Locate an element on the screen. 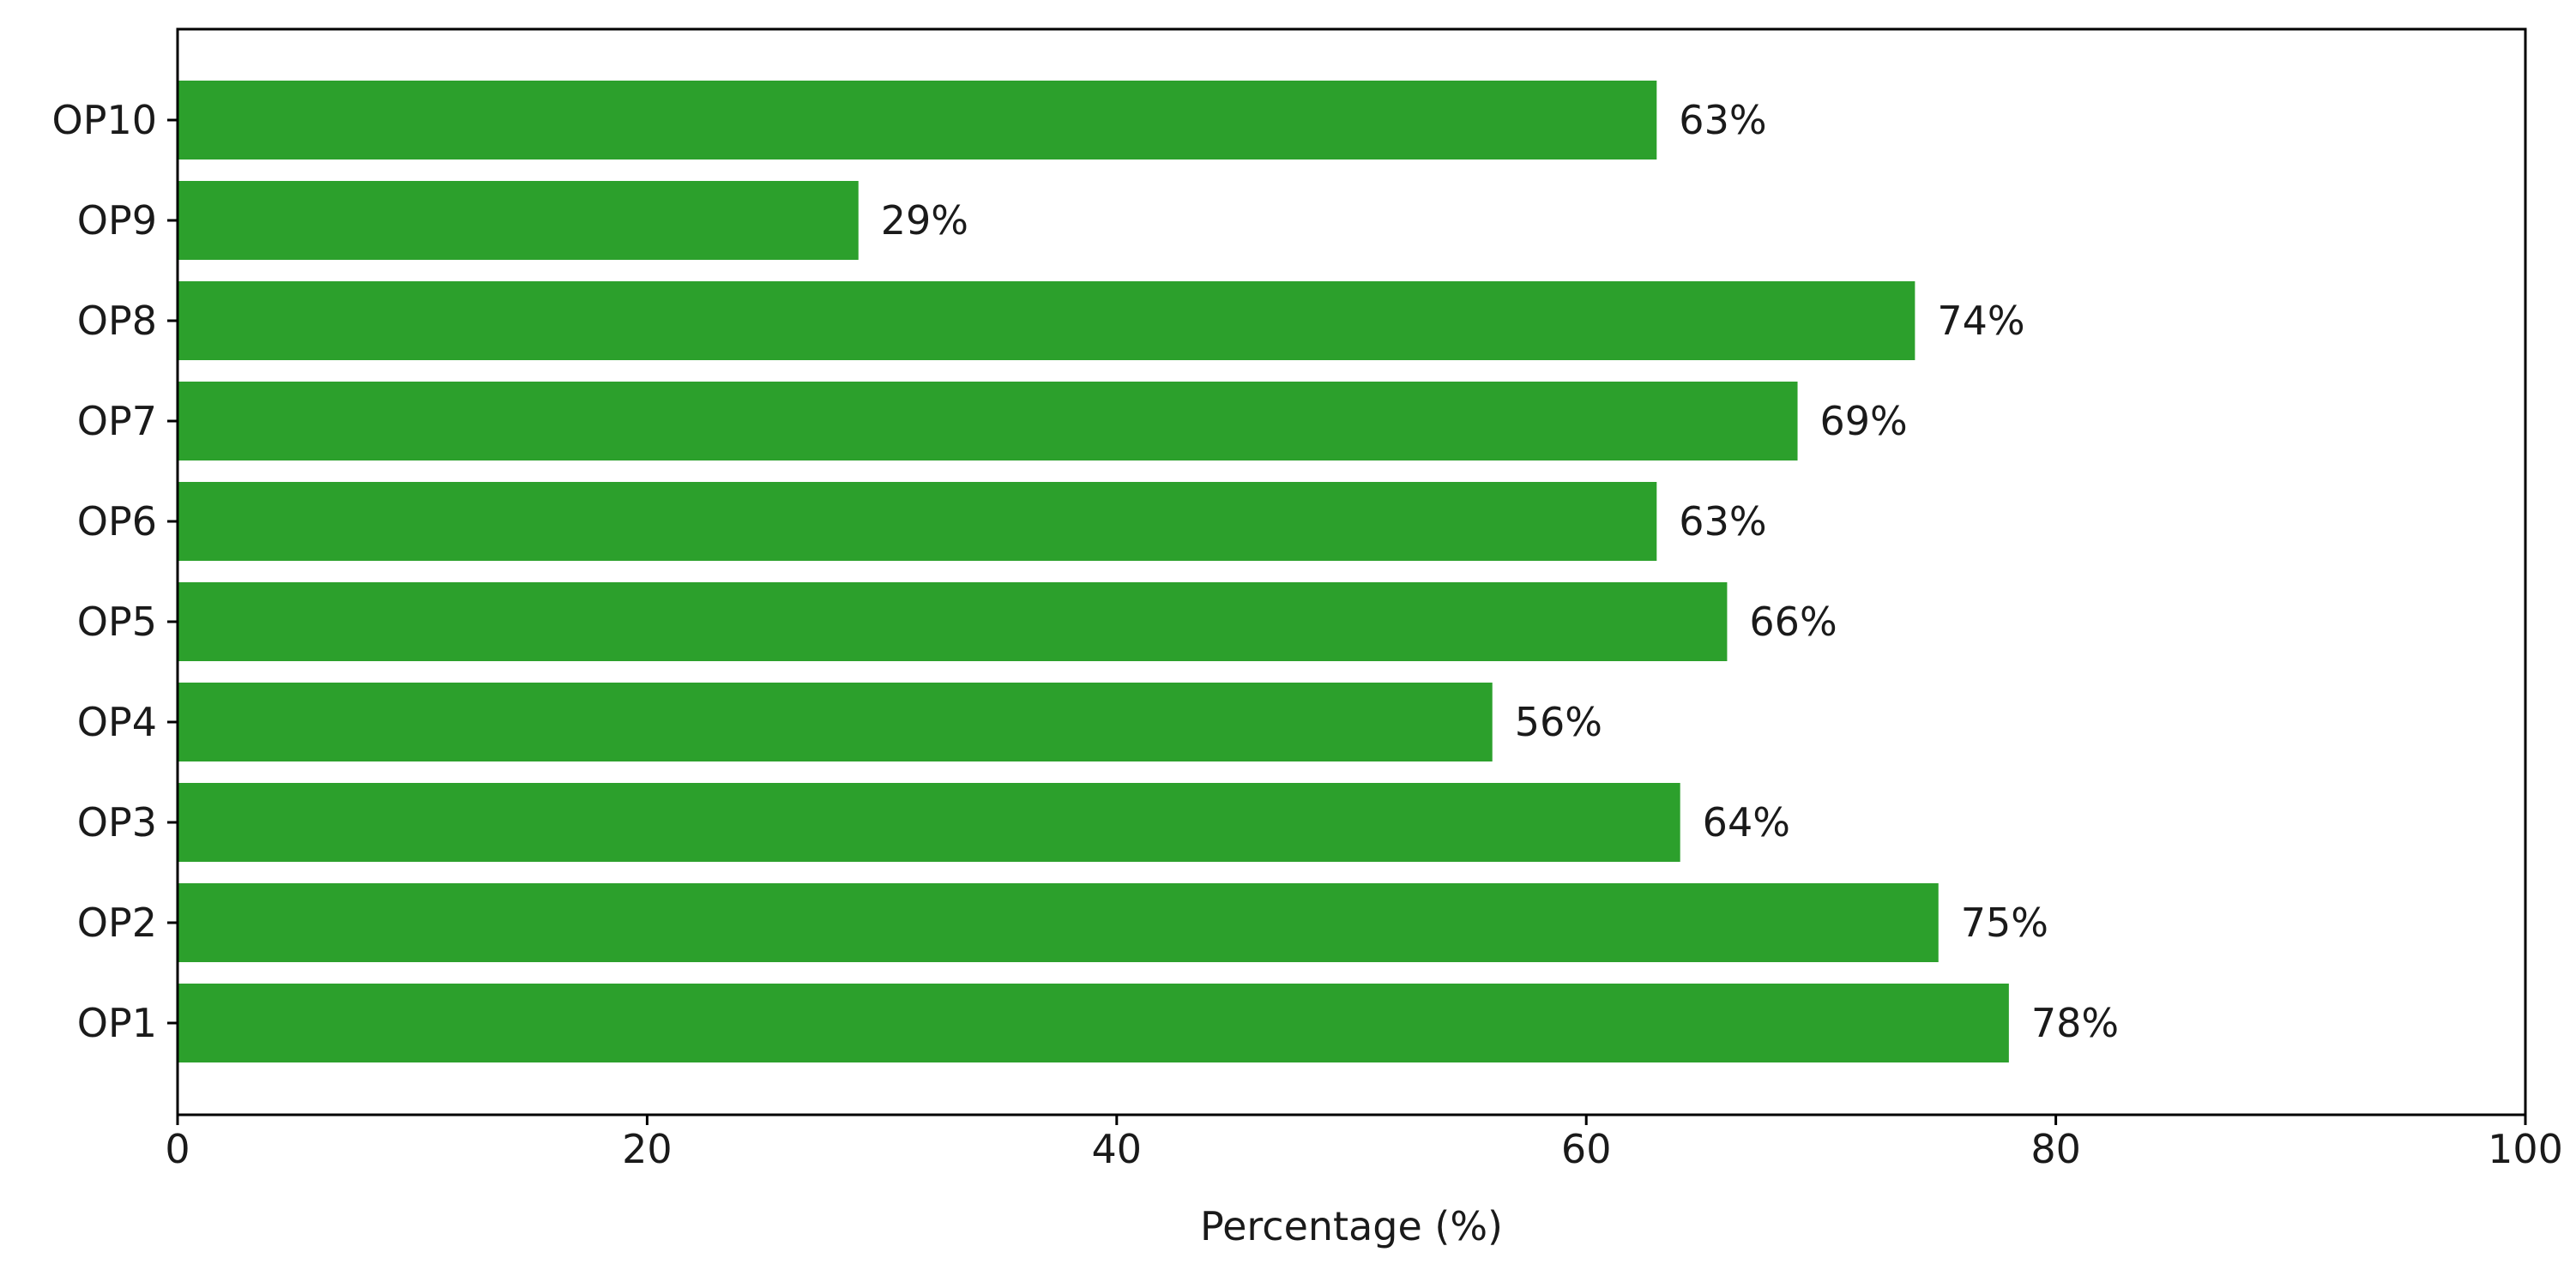  data-label-op5: 66% is located at coordinates (1793, 622).